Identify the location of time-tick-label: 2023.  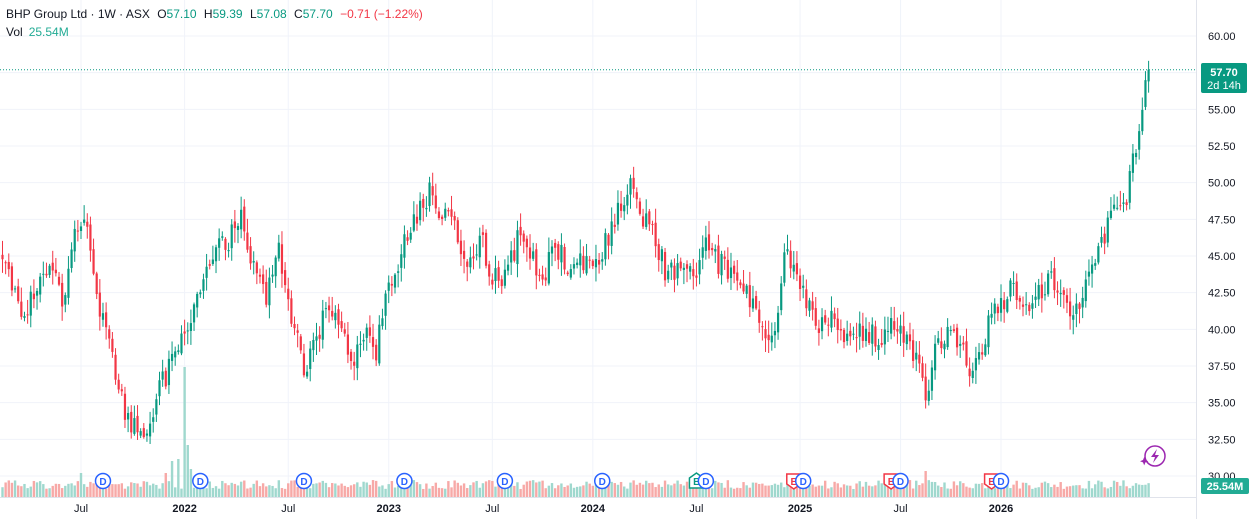
(388, 509).